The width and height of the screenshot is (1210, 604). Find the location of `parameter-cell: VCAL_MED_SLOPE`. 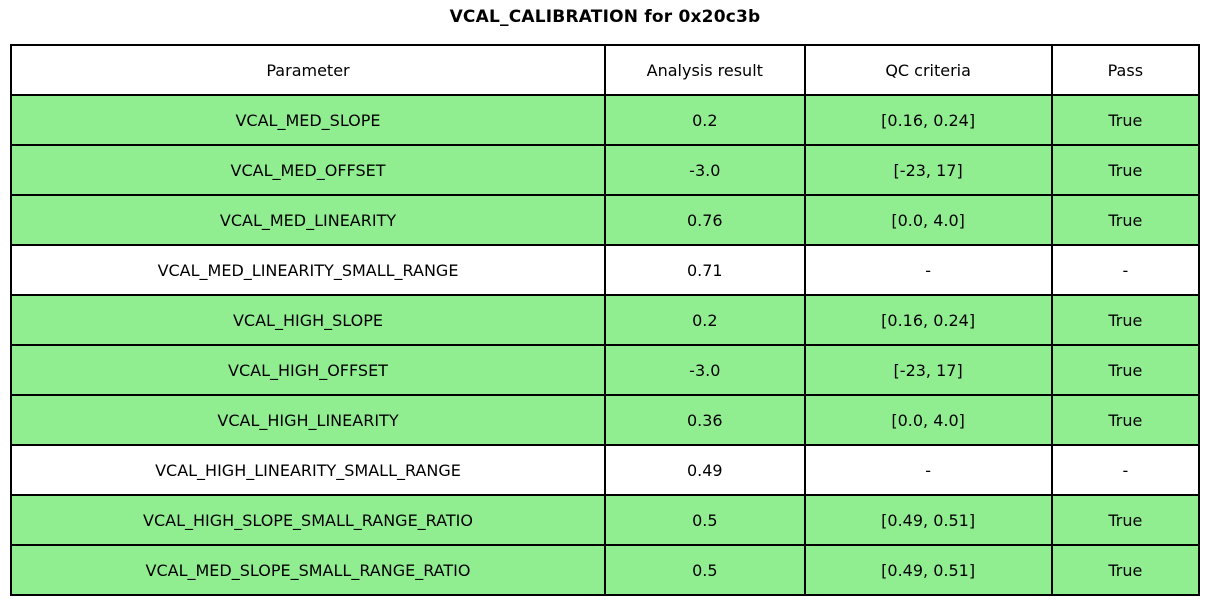

parameter-cell: VCAL_MED_SLOPE is located at coordinates (308, 120).